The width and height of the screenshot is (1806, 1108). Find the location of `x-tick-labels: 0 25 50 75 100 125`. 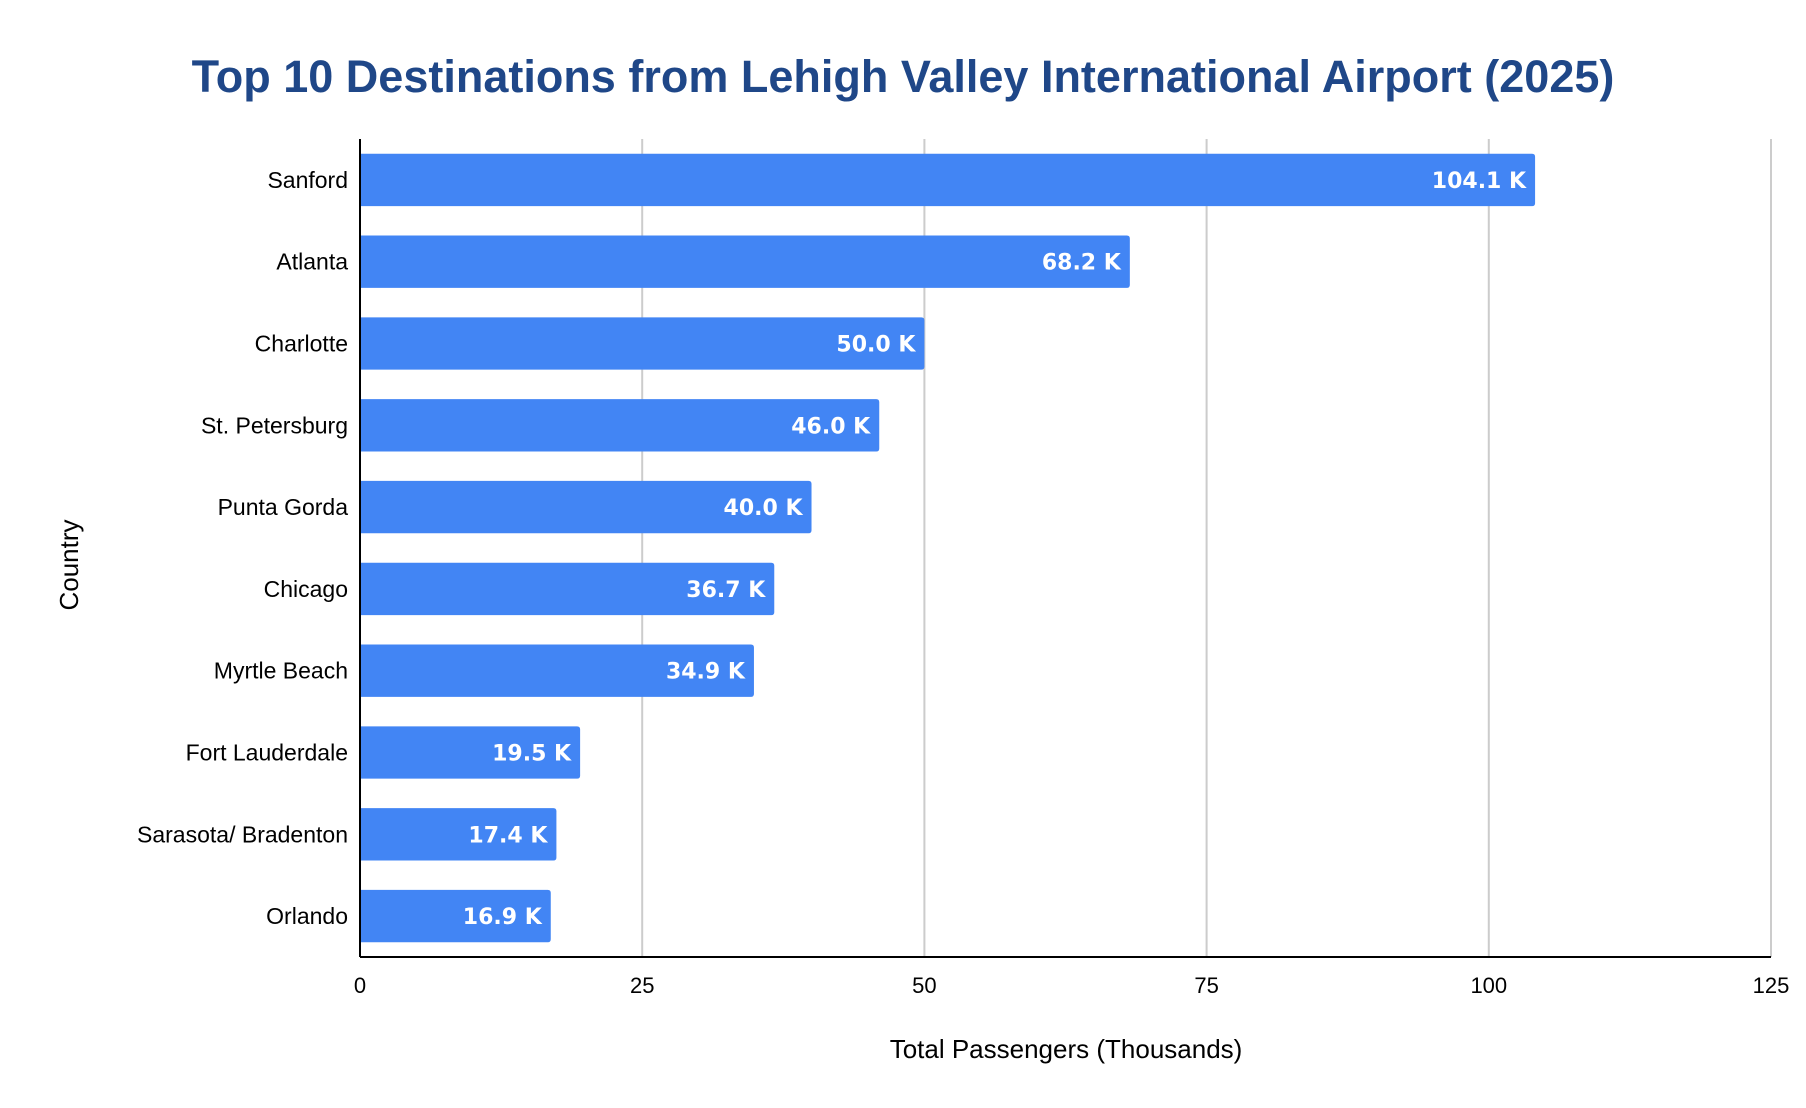

x-tick-labels: 0 25 50 75 100 125 is located at coordinates (1071, 985).